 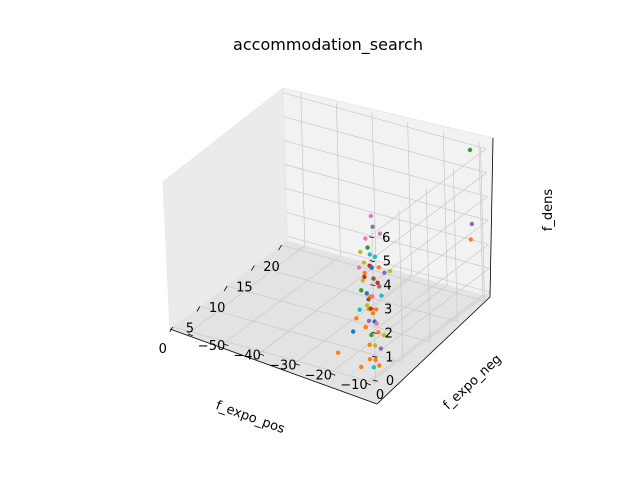 What do you see at coordinates (190, 328) in the screenshot?
I see `x-tick-label: 5` at bounding box center [190, 328].